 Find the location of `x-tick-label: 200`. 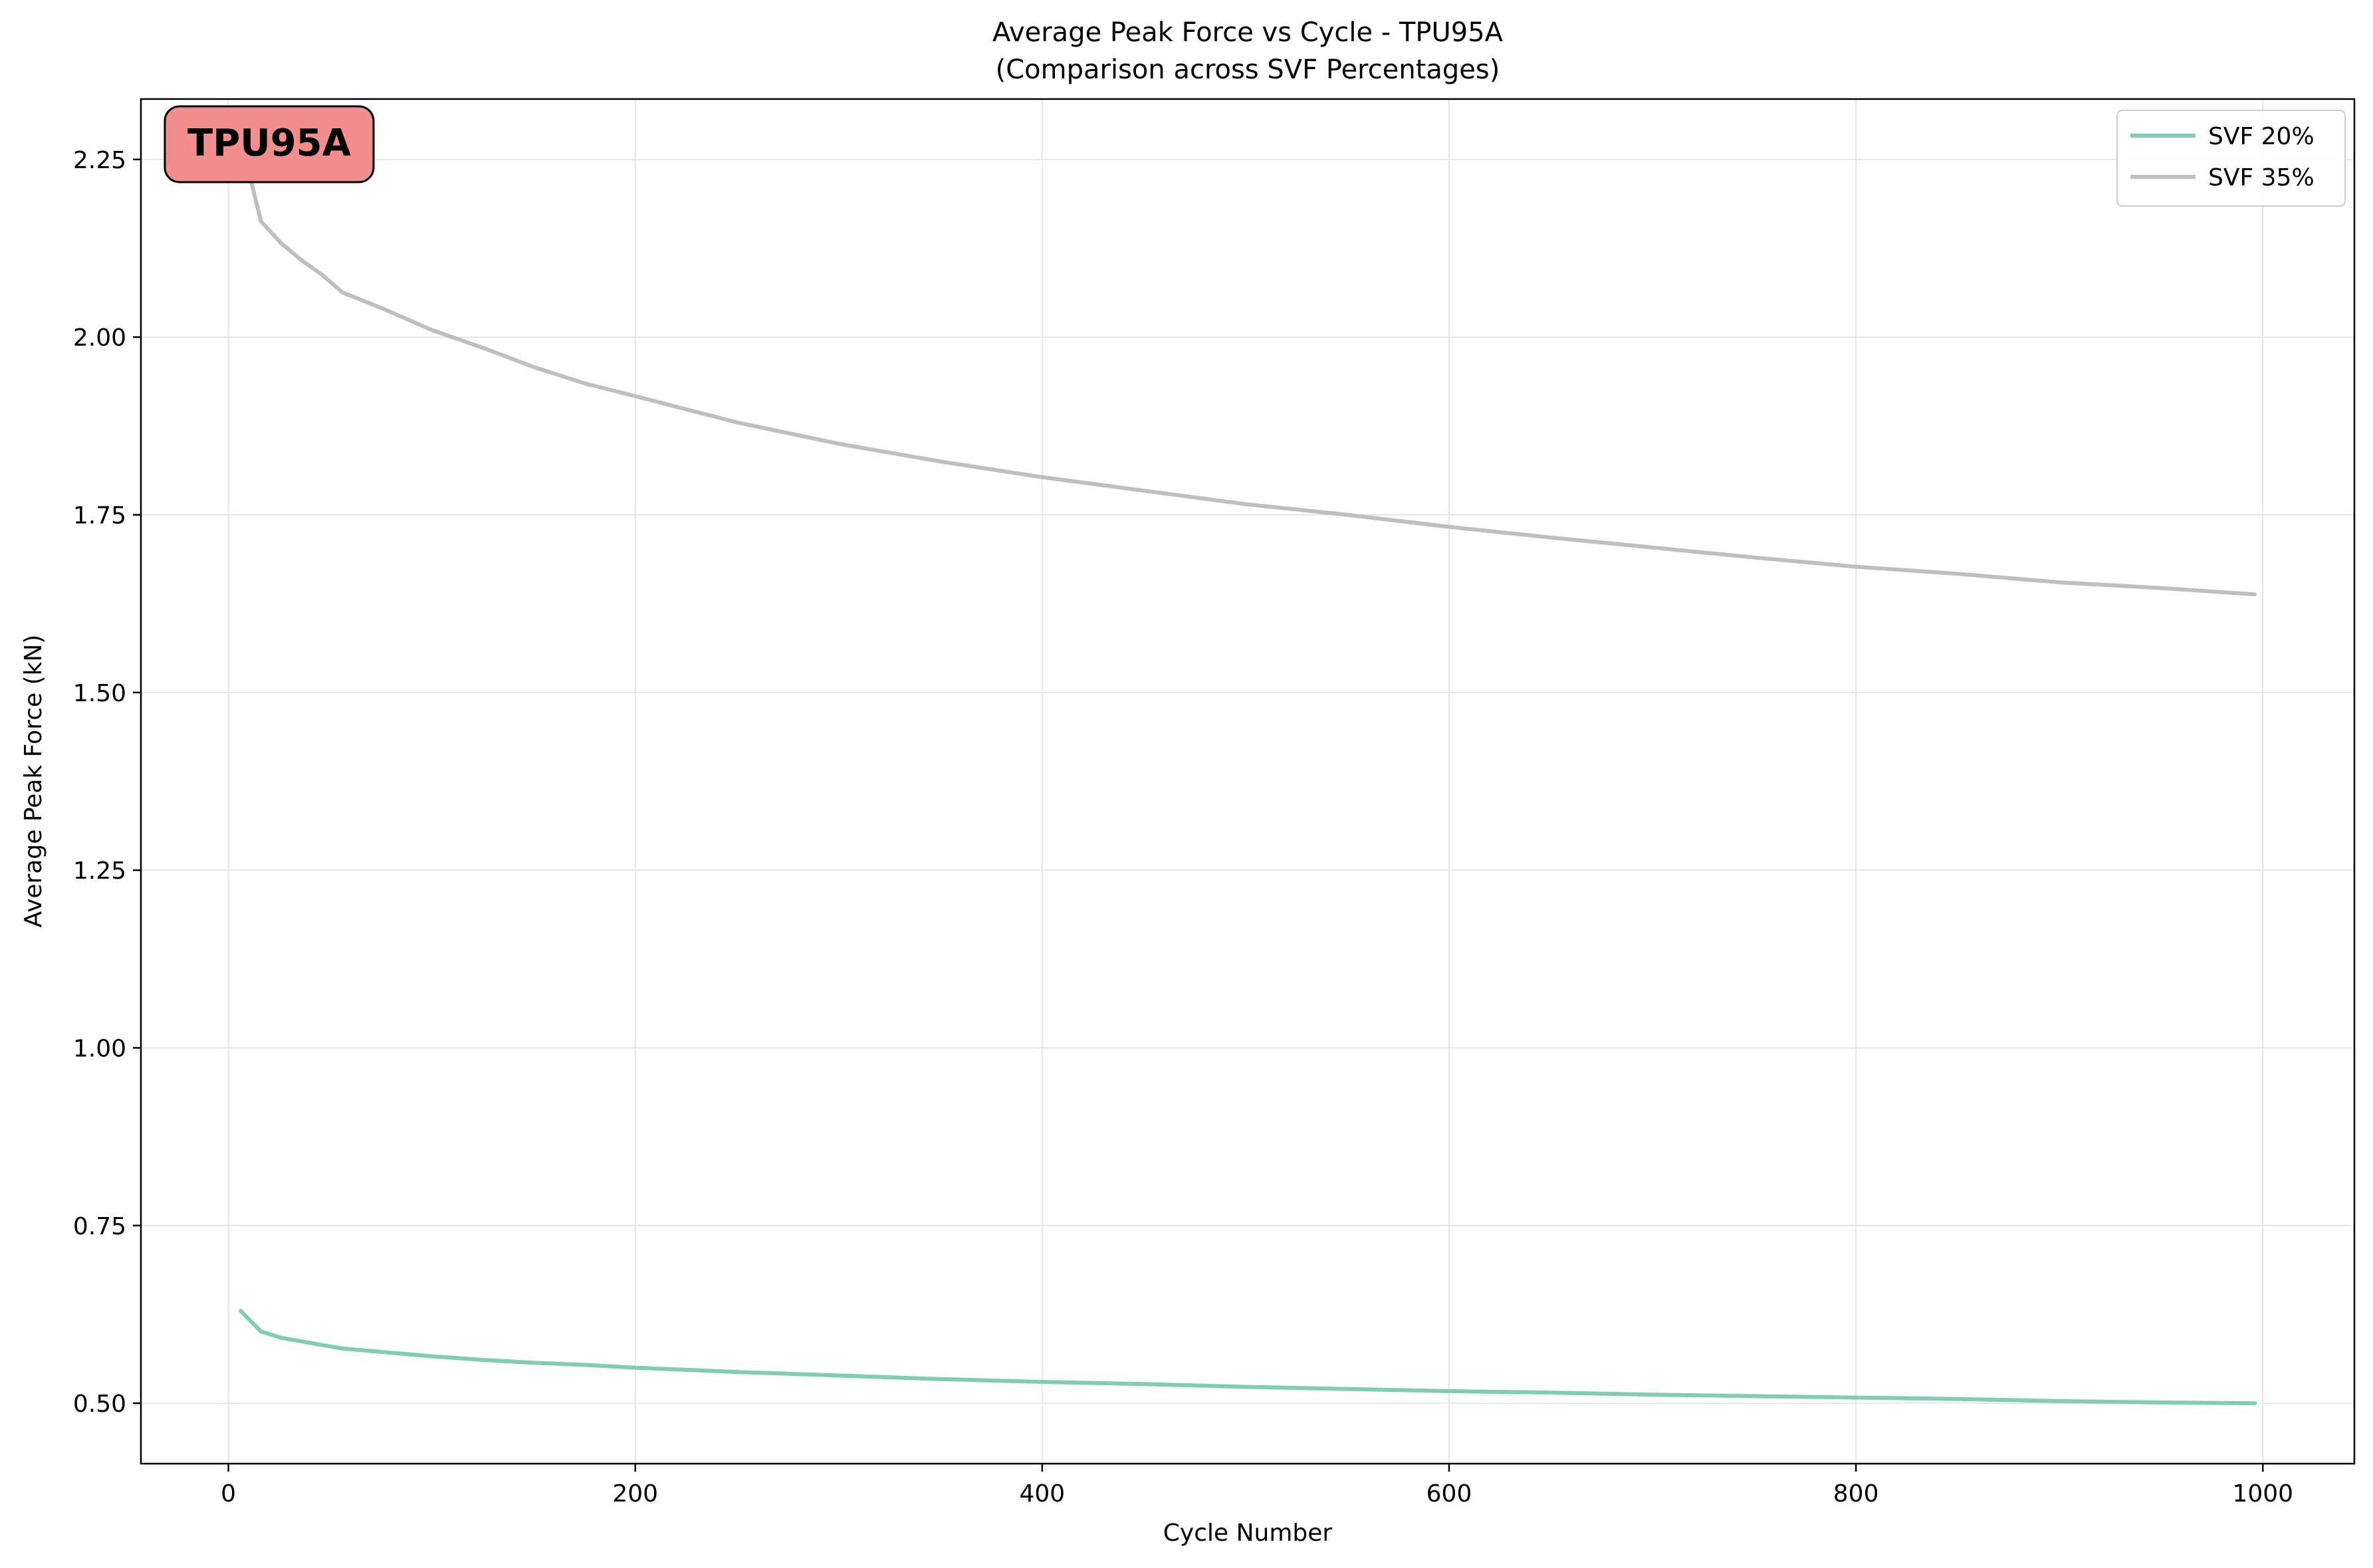

x-tick-label: 200 is located at coordinates (635, 1494).